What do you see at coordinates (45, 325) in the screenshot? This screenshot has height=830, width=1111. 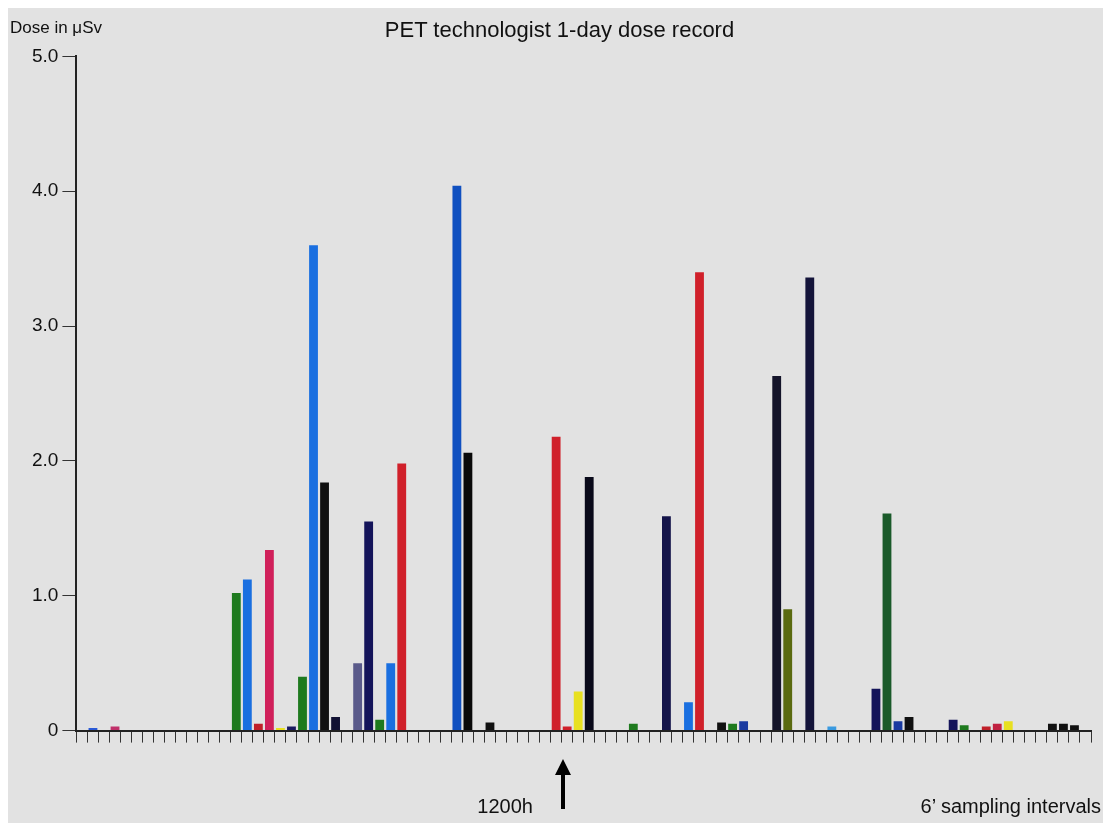 I see `y-tick-label: 3.0` at bounding box center [45, 325].